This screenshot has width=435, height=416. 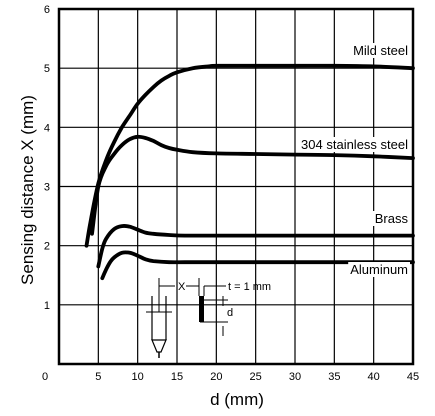 What do you see at coordinates (47, 69) in the screenshot?
I see `y-tick-label-5: 5` at bounding box center [47, 69].